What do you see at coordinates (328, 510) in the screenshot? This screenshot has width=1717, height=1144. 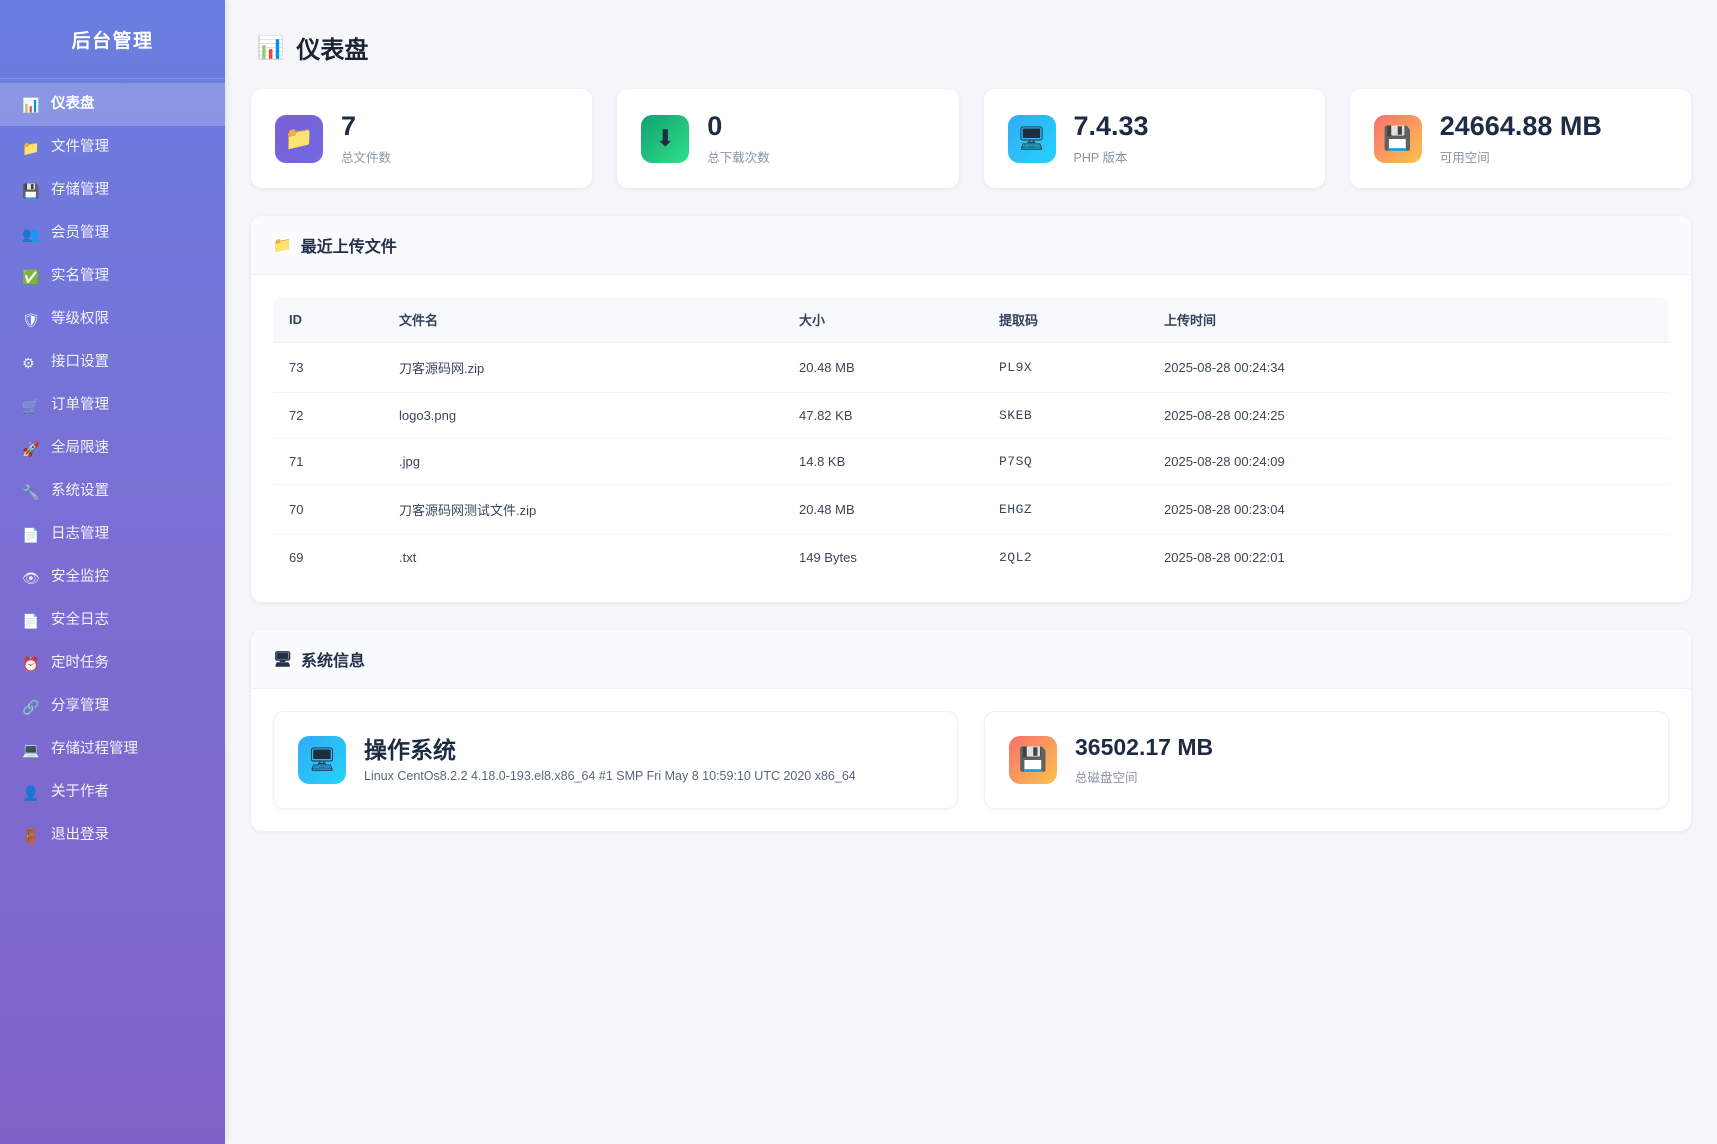 I see `cell-id: 70` at bounding box center [328, 510].